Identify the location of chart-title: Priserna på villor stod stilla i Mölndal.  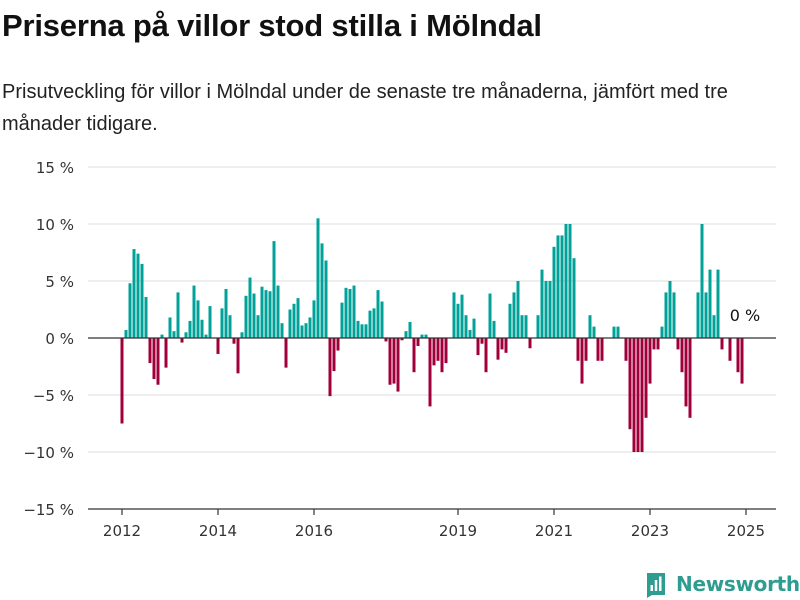
(272, 25).